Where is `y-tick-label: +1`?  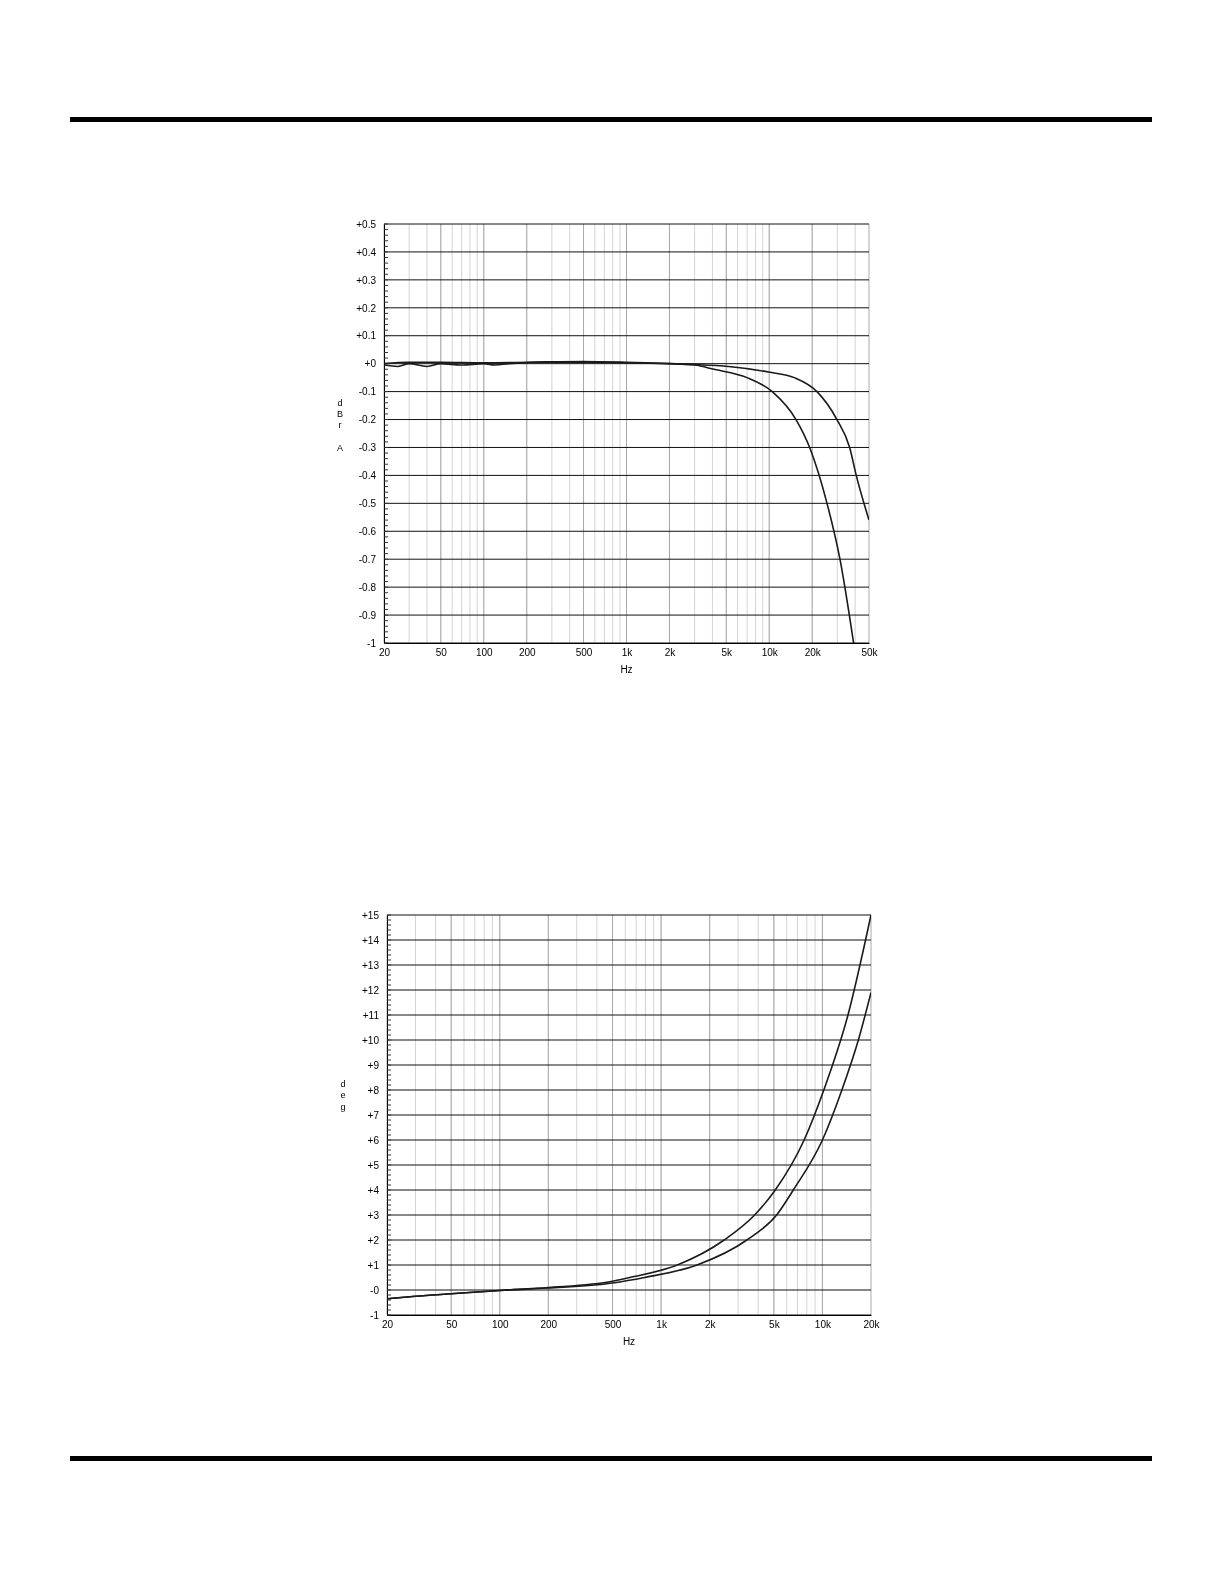 y-tick-label: +1 is located at coordinates (373, 1265).